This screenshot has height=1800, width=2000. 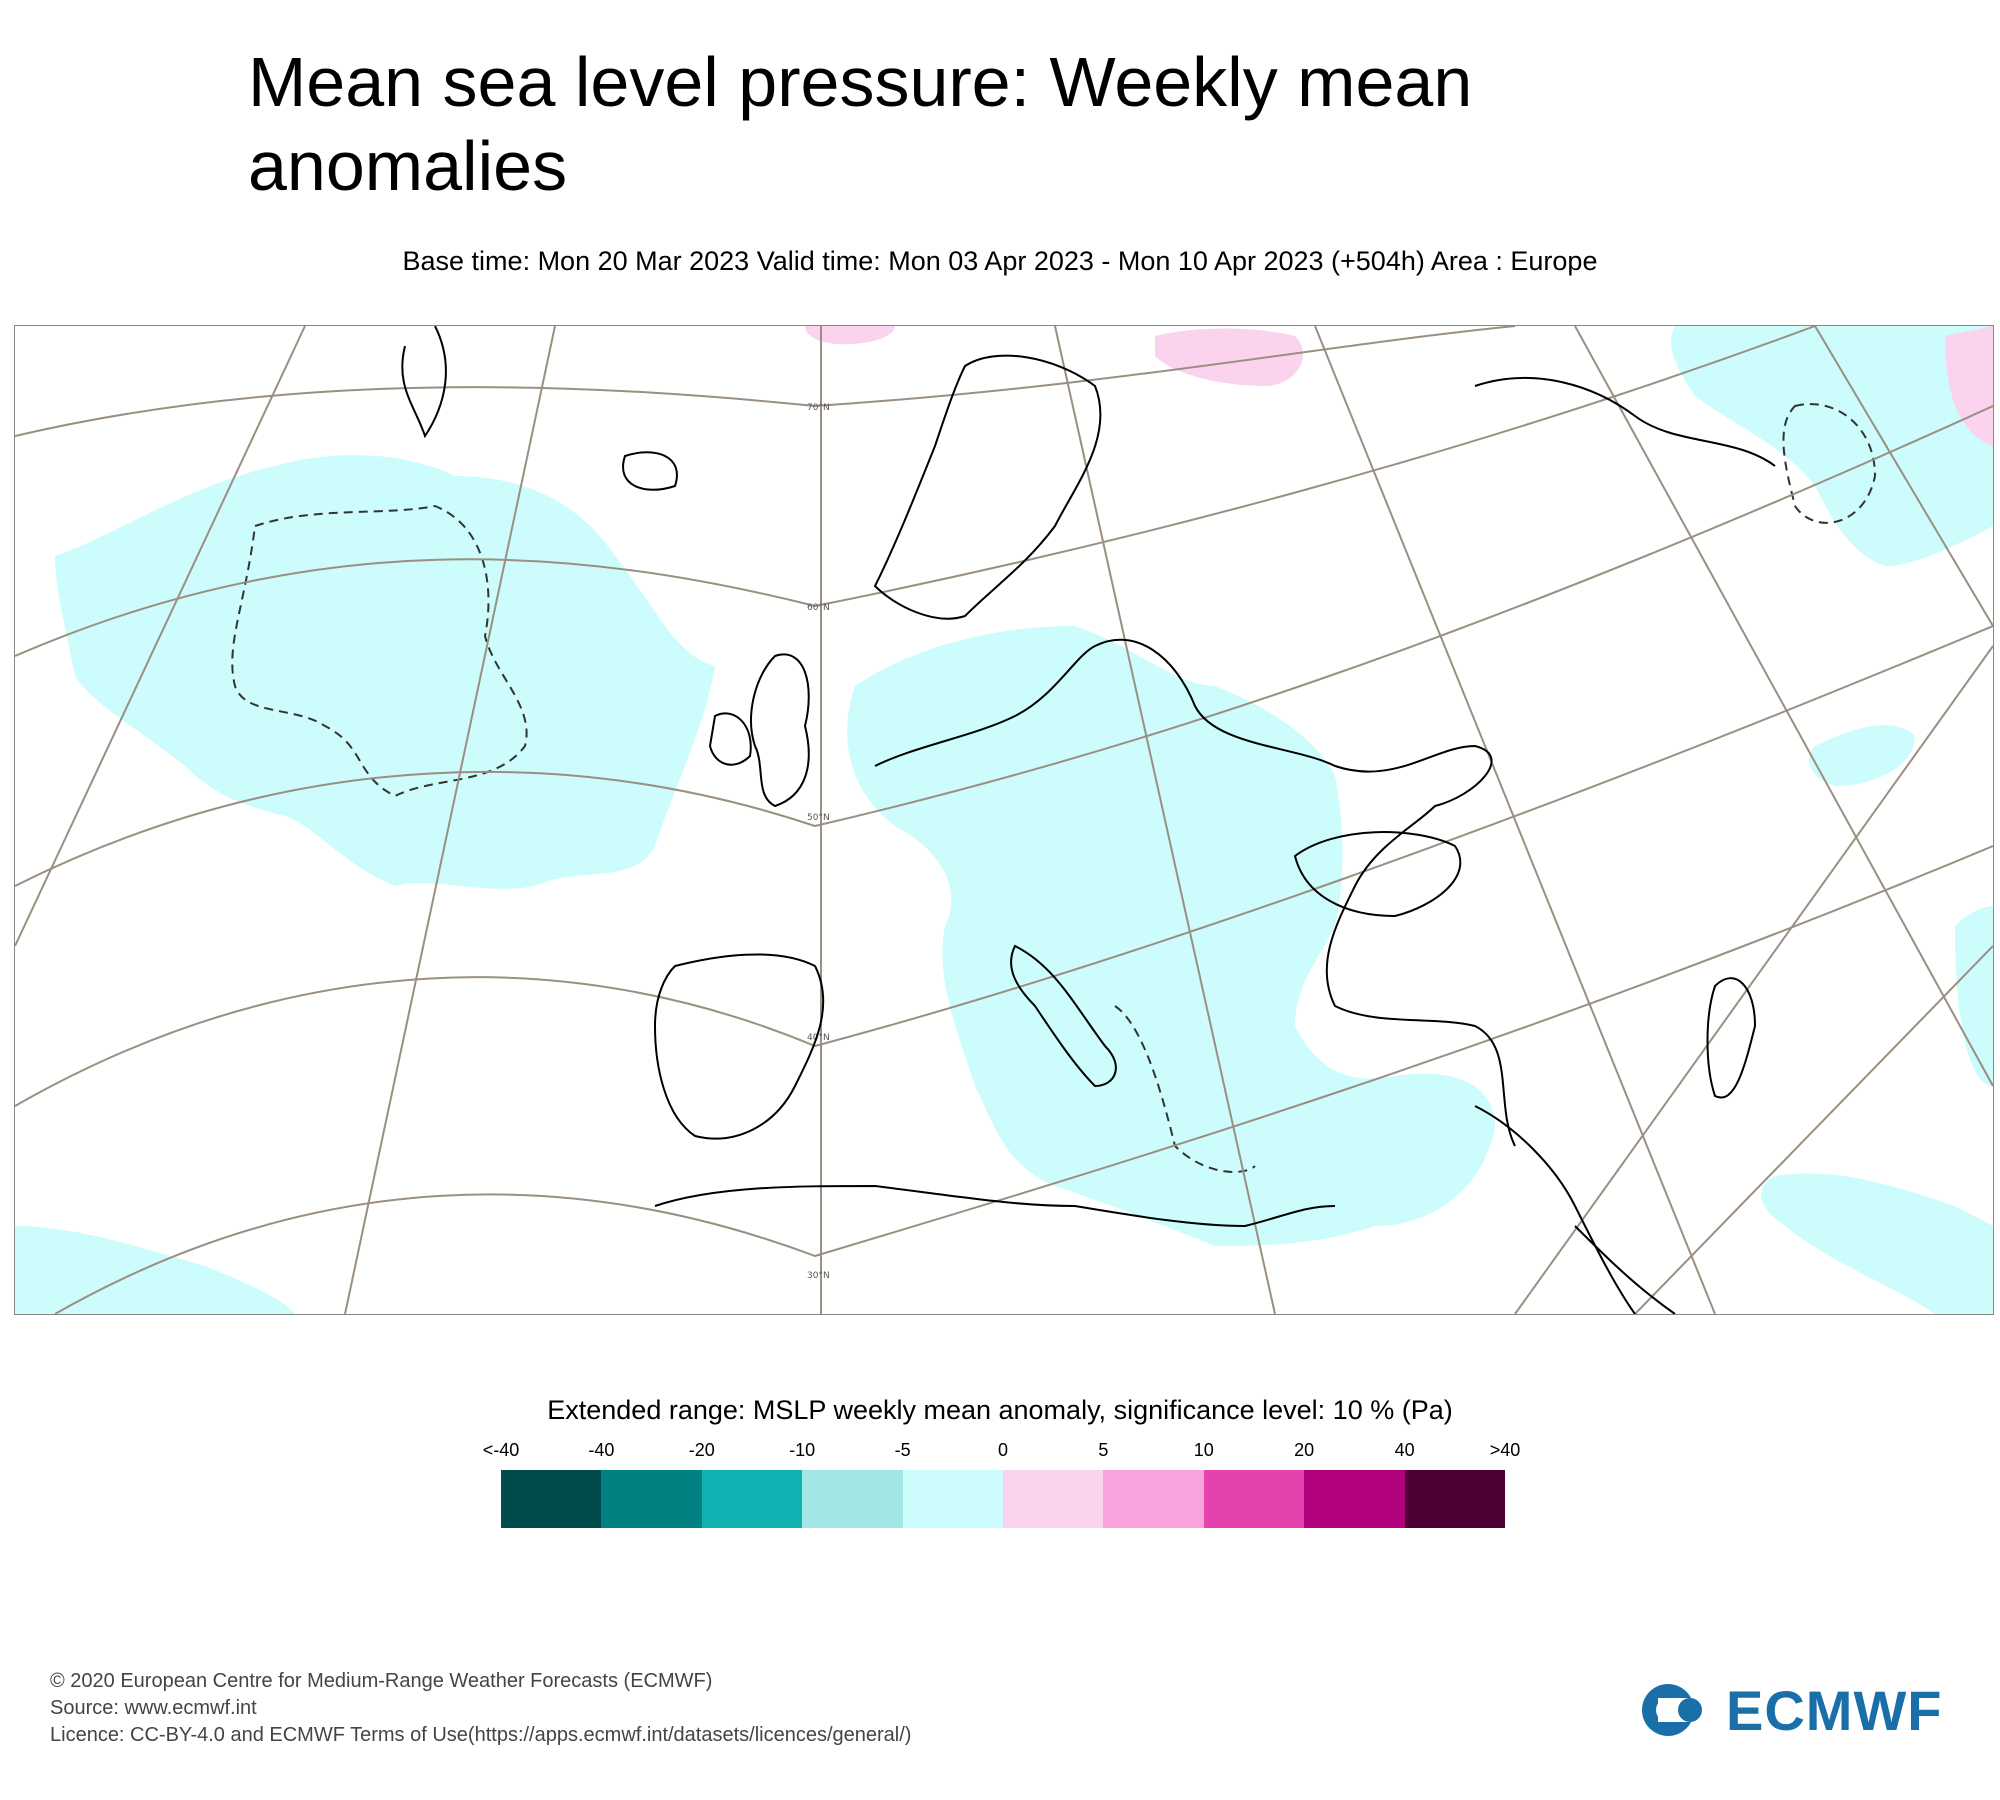 I want to click on lat-label-40: 40°N, so click(x=818, y=1038).